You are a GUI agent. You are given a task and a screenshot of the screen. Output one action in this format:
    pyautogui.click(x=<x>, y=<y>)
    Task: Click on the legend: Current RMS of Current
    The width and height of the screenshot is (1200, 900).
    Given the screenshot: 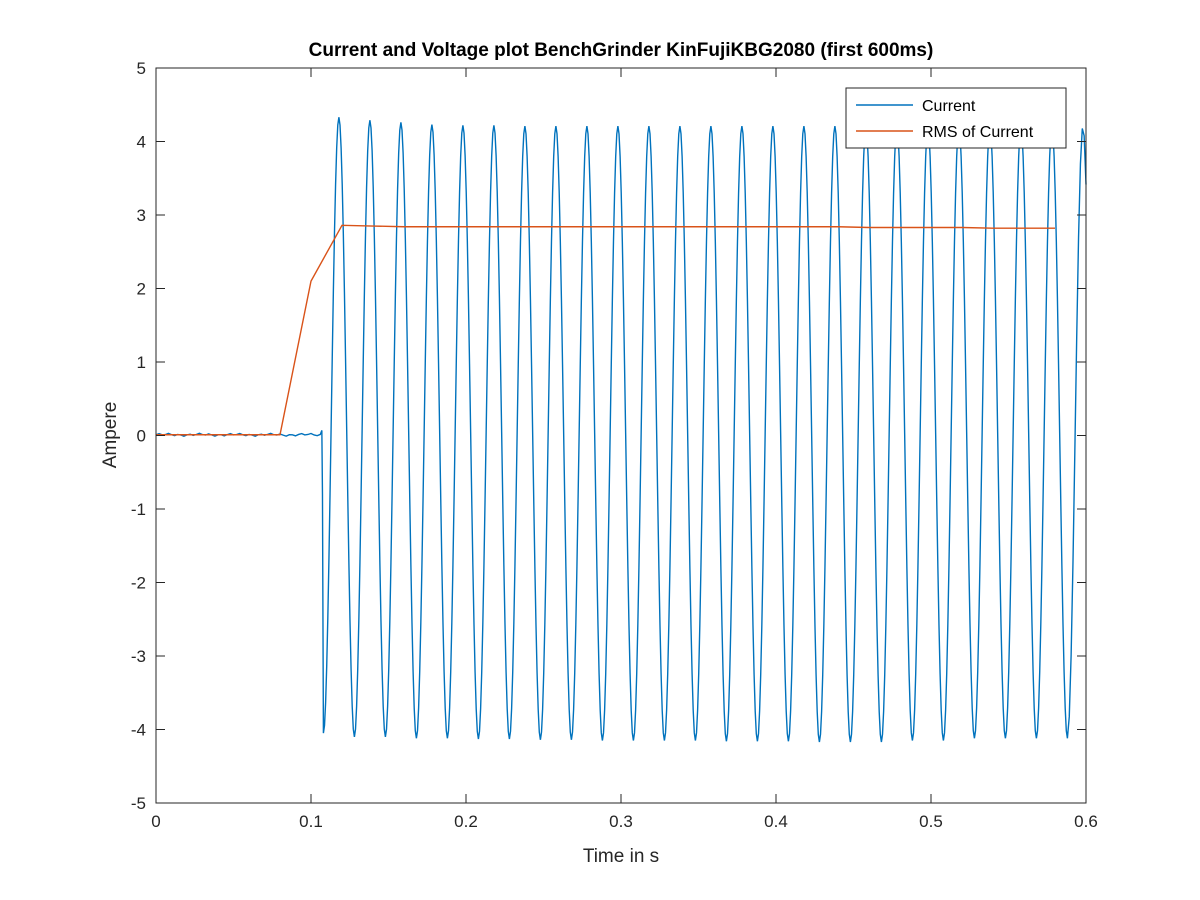 What is the action you would take?
    pyautogui.click(x=956, y=118)
    